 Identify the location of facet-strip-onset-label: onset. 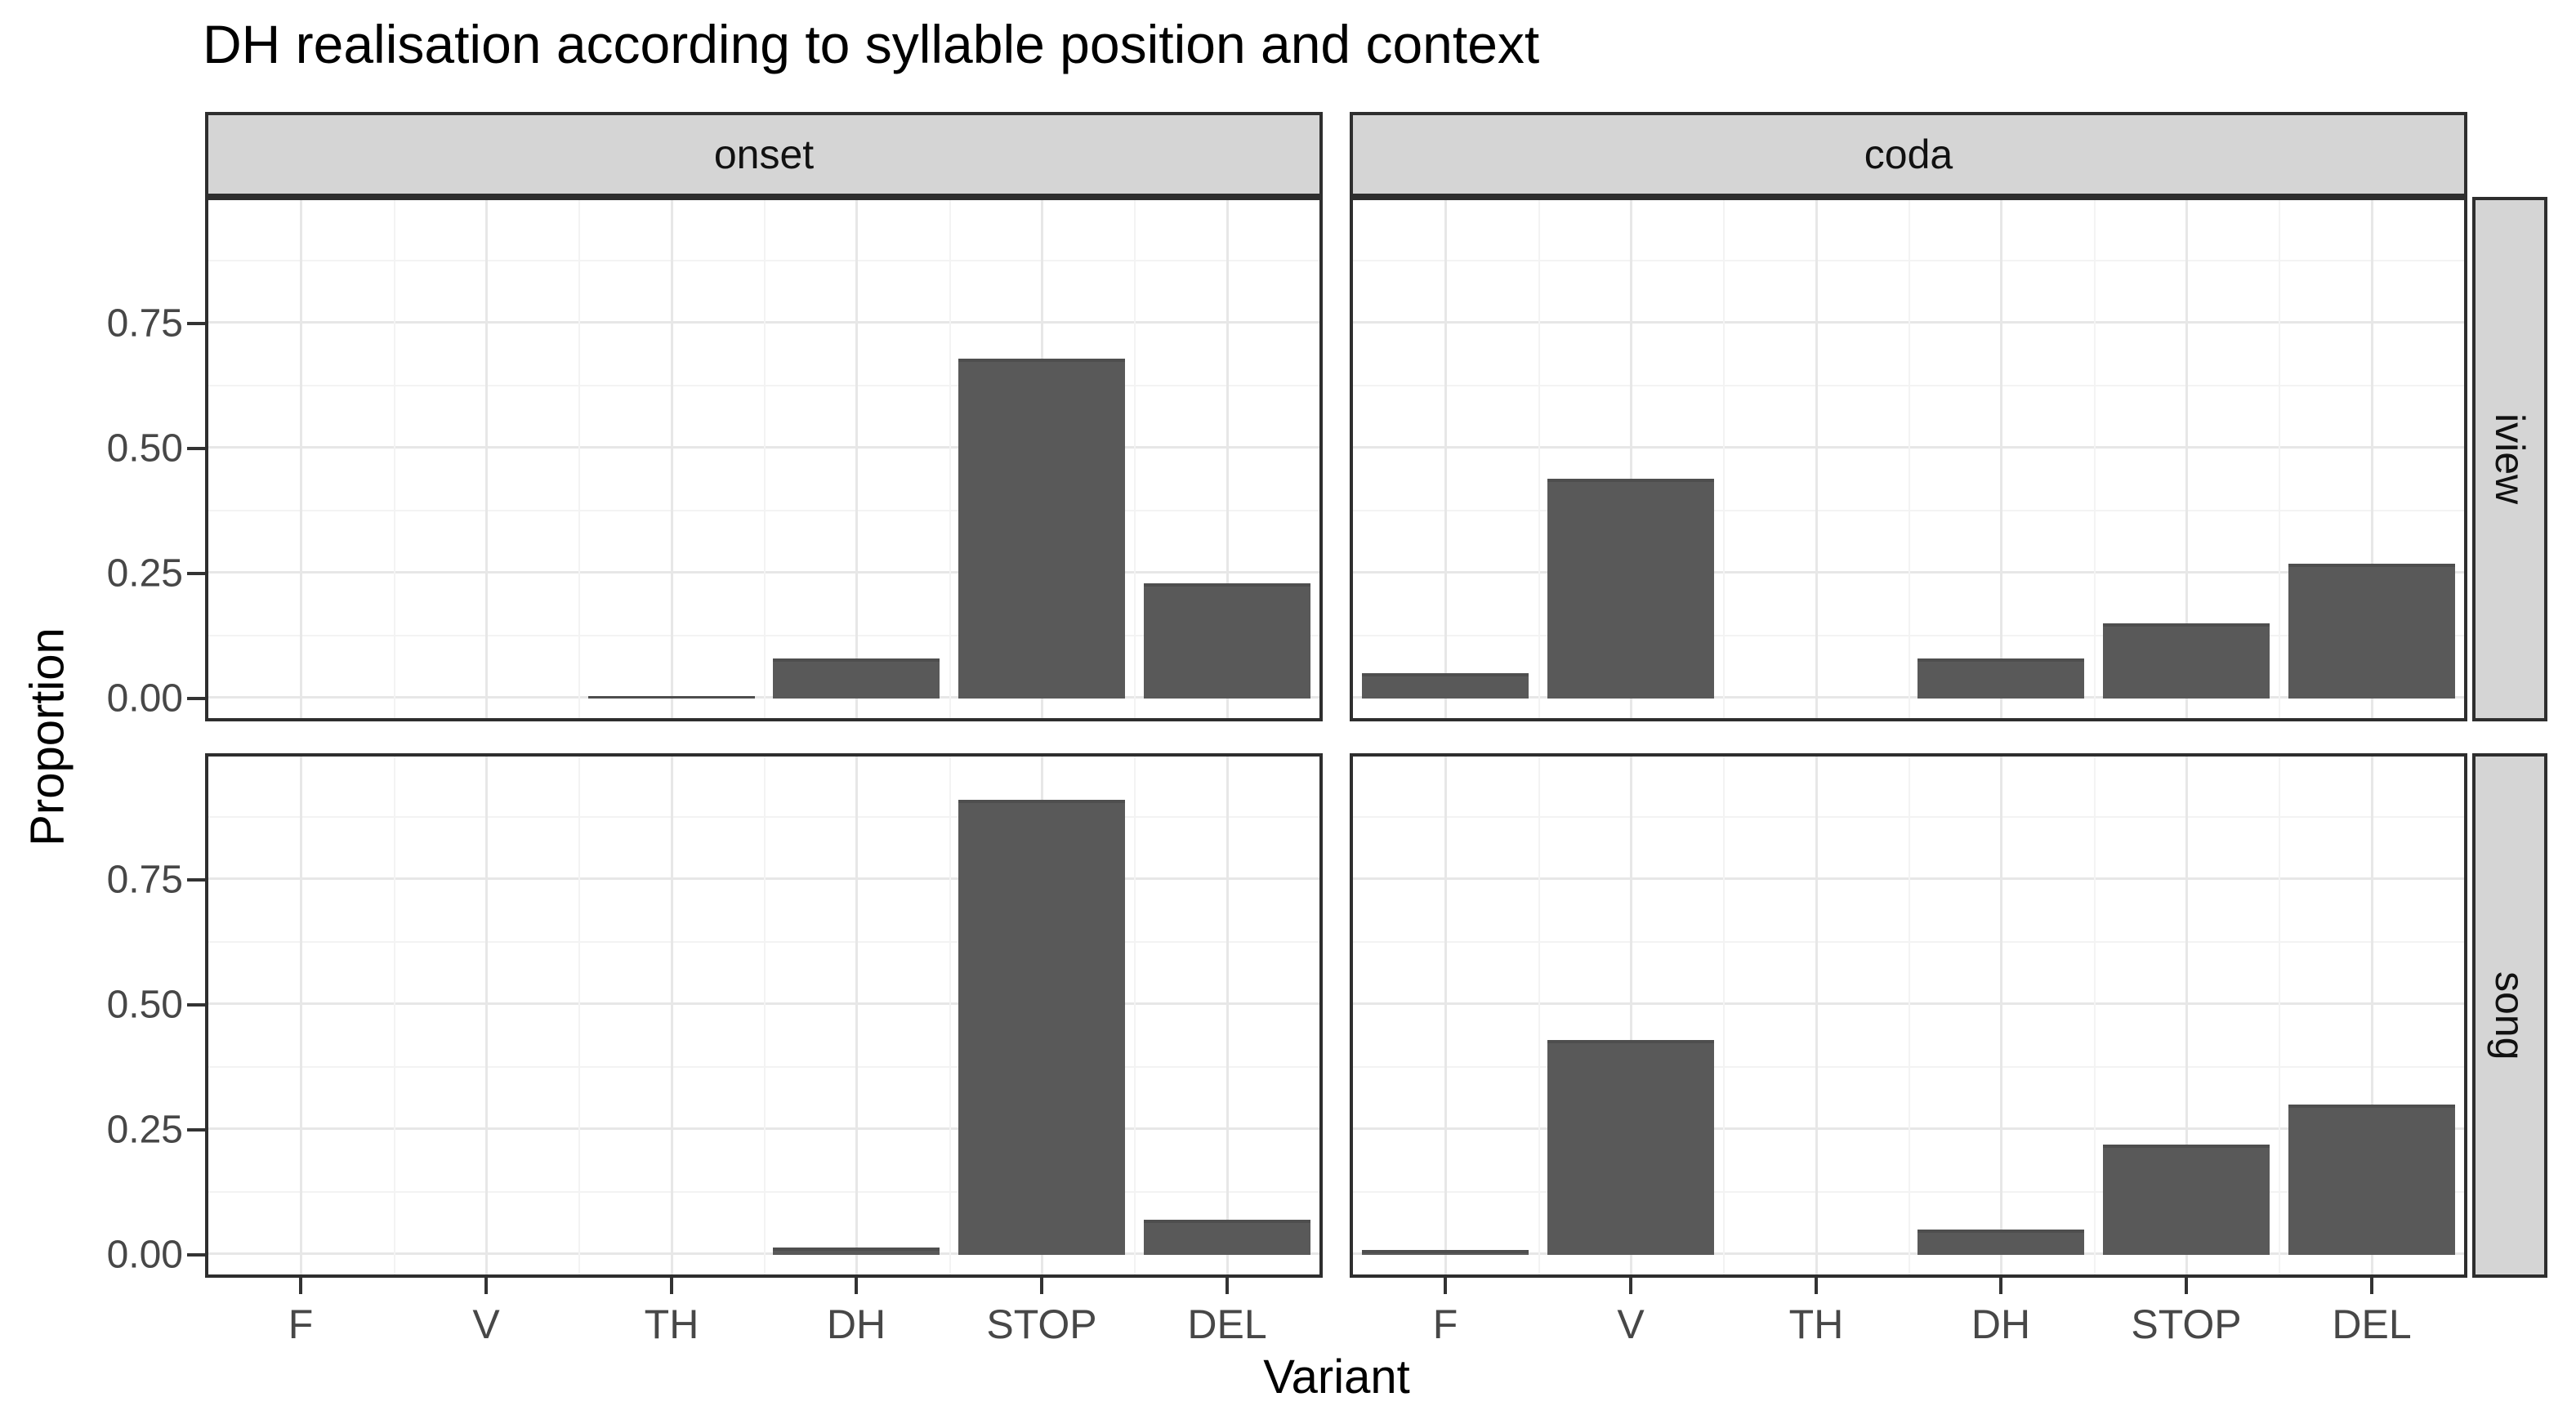
(764, 155).